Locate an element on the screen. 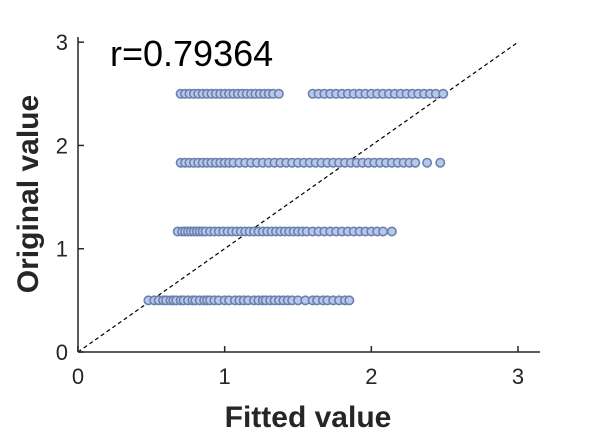 Image resolution: width=596 pixels, height=436 pixels. y-tick-label: 1 is located at coordinates (62, 249).